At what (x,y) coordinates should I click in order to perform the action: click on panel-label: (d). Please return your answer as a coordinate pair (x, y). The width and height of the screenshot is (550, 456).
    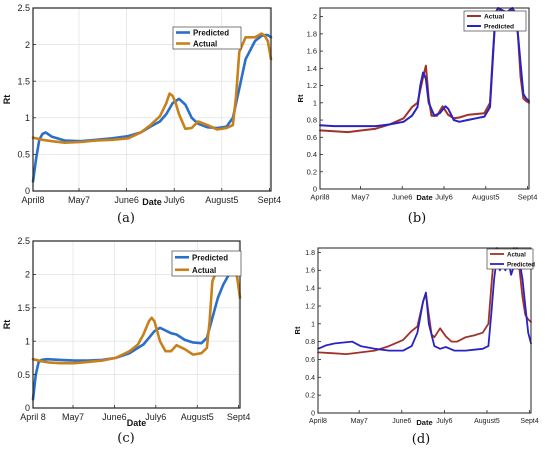
    Looking at the image, I should click on (421, 439).